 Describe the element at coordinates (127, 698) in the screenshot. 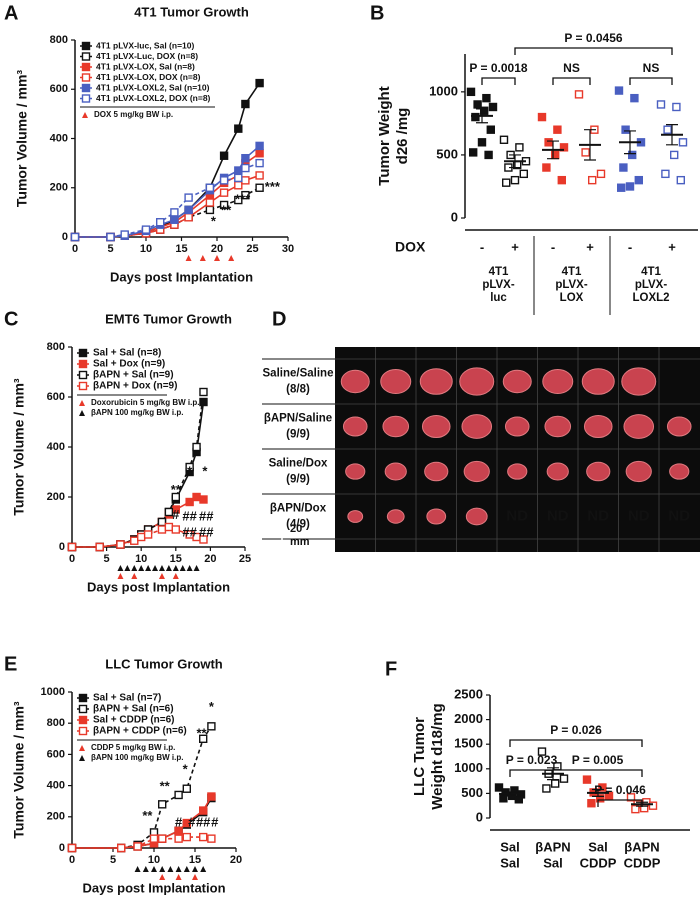

I see `legend-label: Sal + Sal (n=7)` at that location.